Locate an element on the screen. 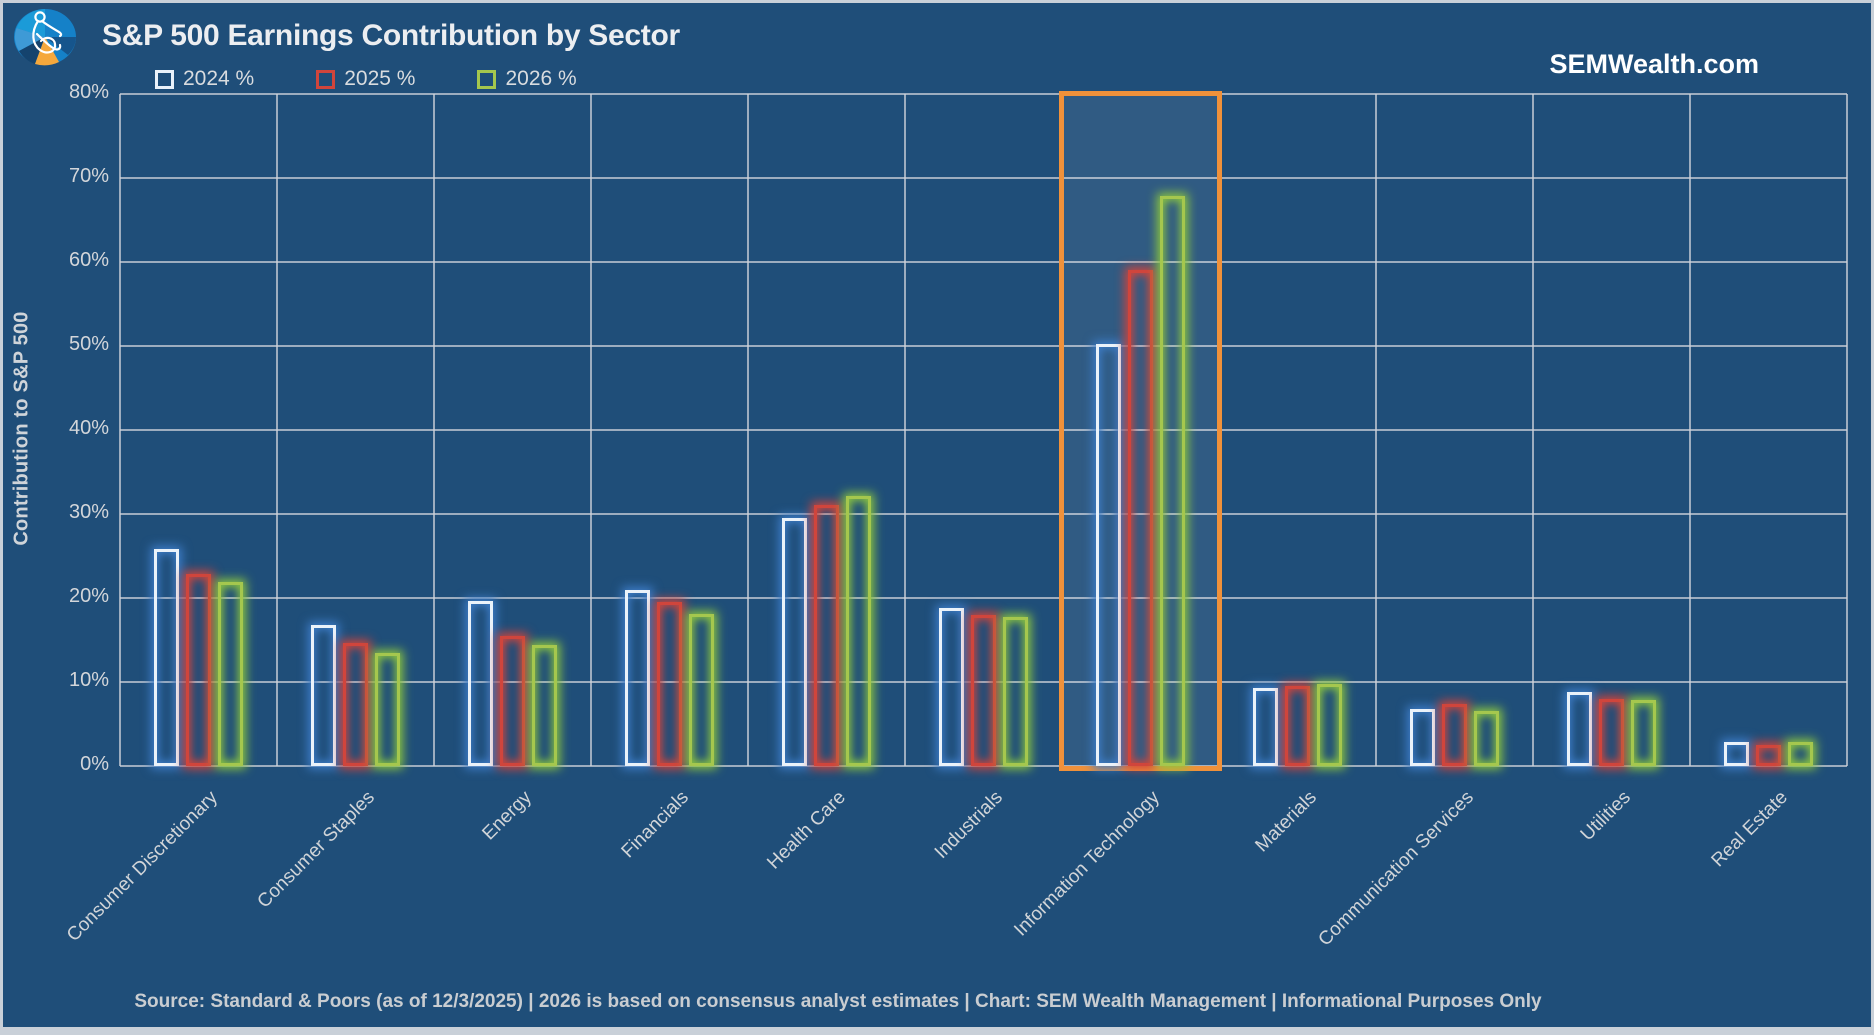 This screenshot has width=1874, height=1035. bar-2024-materials is located at coordinates (1265, 726).